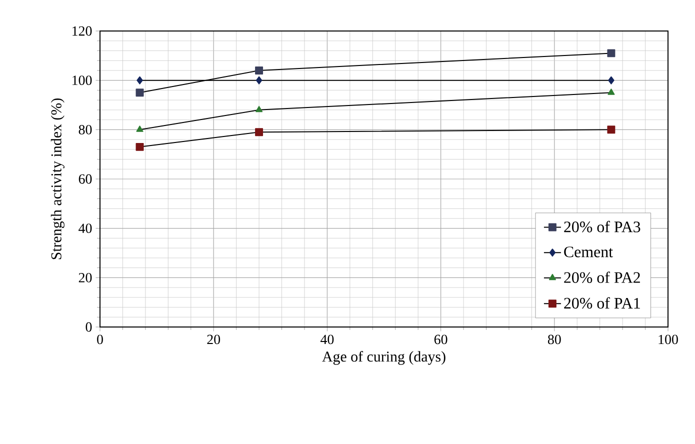 The width and height of the screenshot is (695, 444). I want to click on x-tick-label: 20, so click(213, 339).